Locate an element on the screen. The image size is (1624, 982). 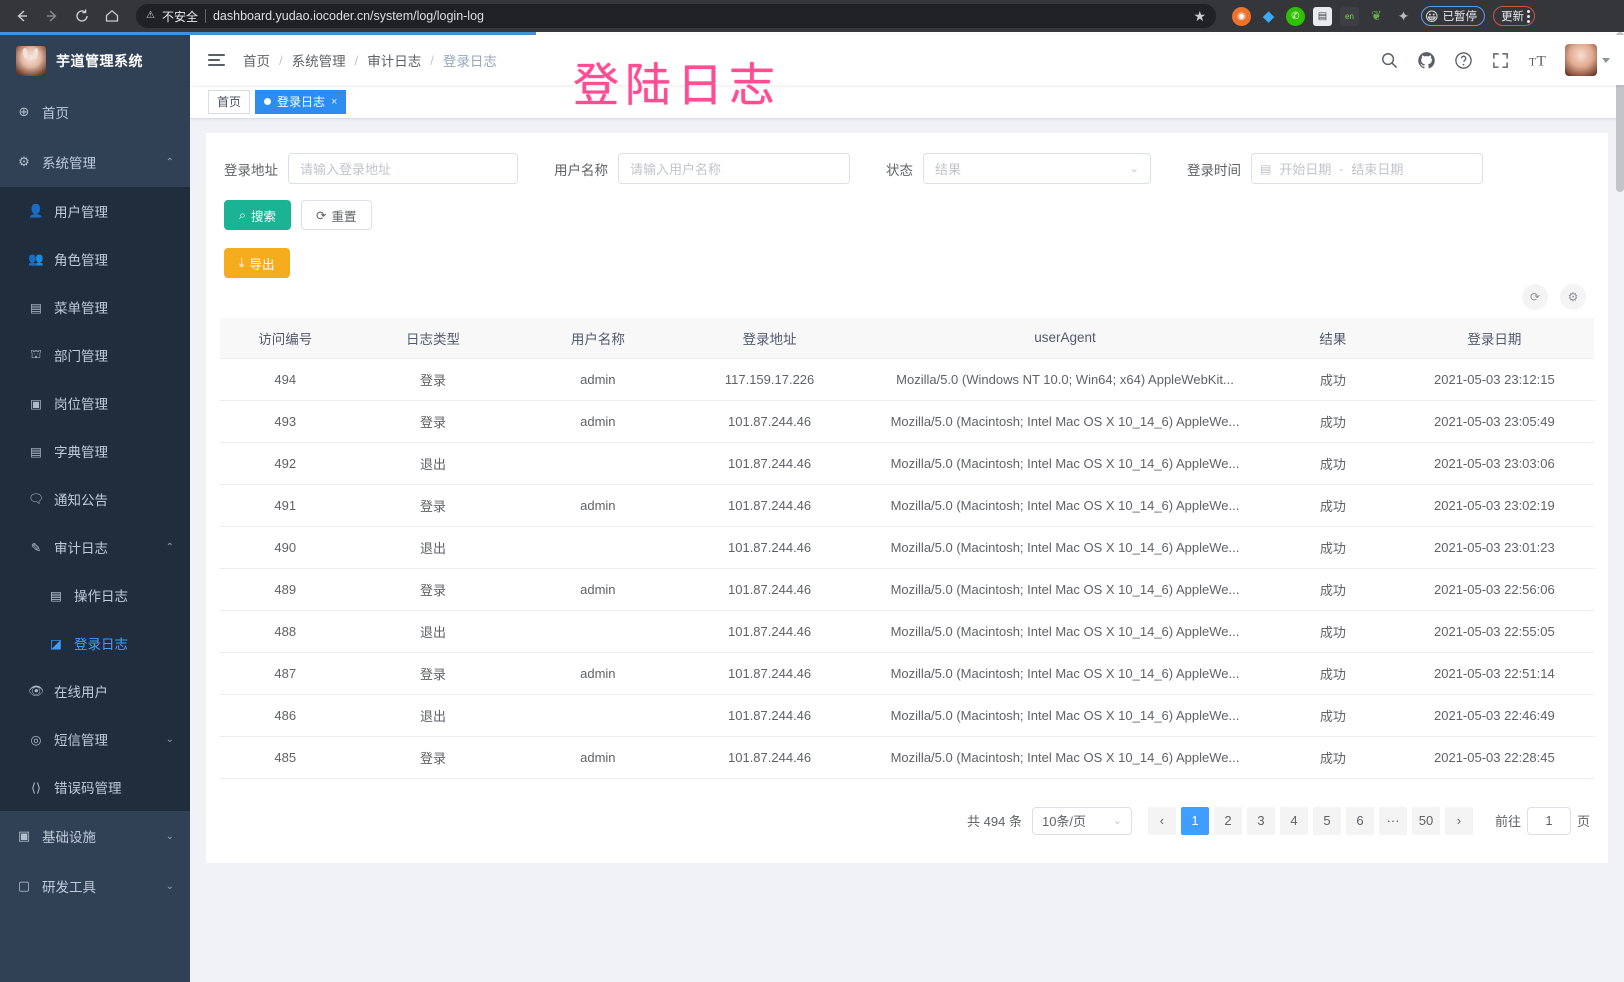
sidebar-menu: ⊕ 首页 ⚙ 系统管理 ⌃ is located at coordinates (95, 137).